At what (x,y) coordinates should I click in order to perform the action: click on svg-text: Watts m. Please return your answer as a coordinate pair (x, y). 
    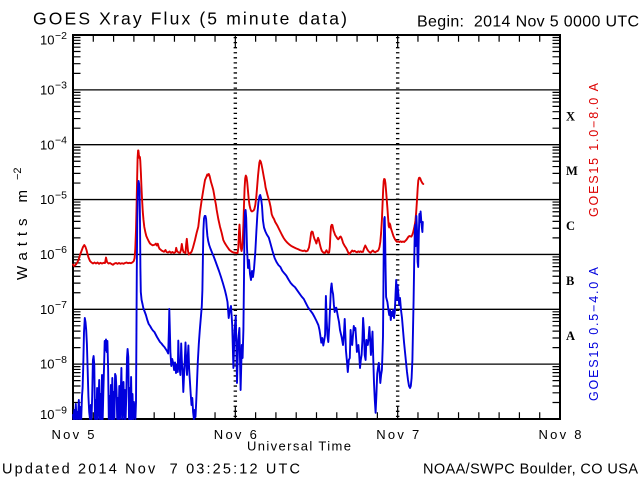
    Looking at the image, I should click on (22, 235).